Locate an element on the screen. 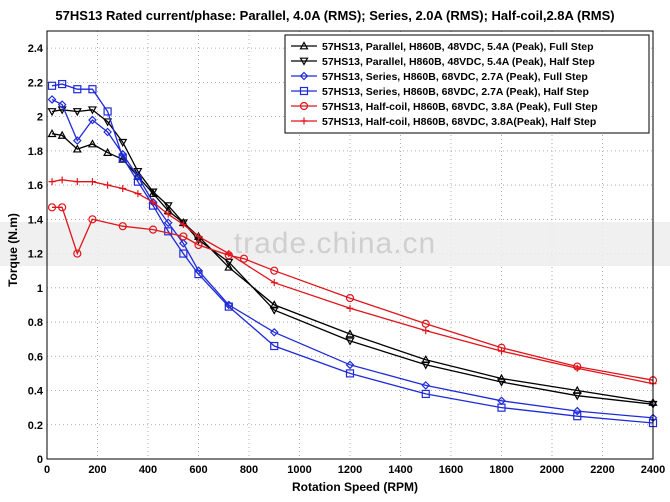 The height and width of the screenshot is (502, 670). y-tick-label: 1.2 is located at coordinates (35, 255).